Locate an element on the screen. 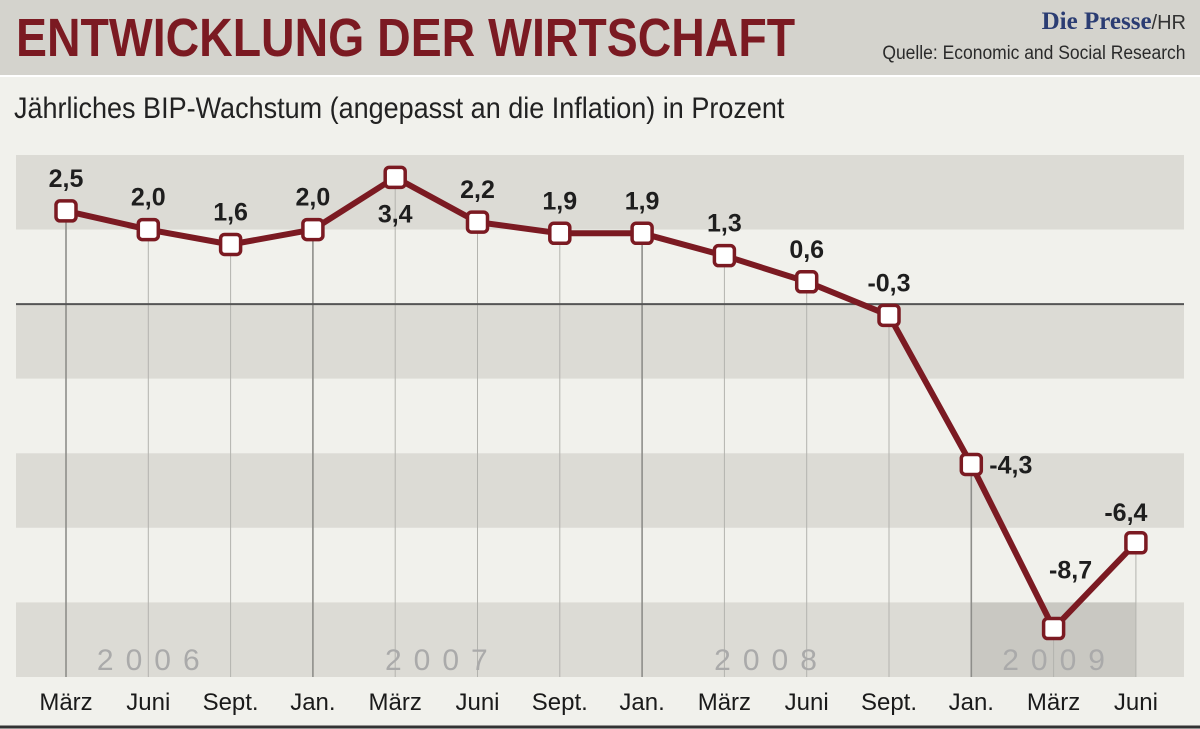 The width and height of the screenshot is (1200, 729). brand: Die Presse/HR is located at coordinates (1114, 22).